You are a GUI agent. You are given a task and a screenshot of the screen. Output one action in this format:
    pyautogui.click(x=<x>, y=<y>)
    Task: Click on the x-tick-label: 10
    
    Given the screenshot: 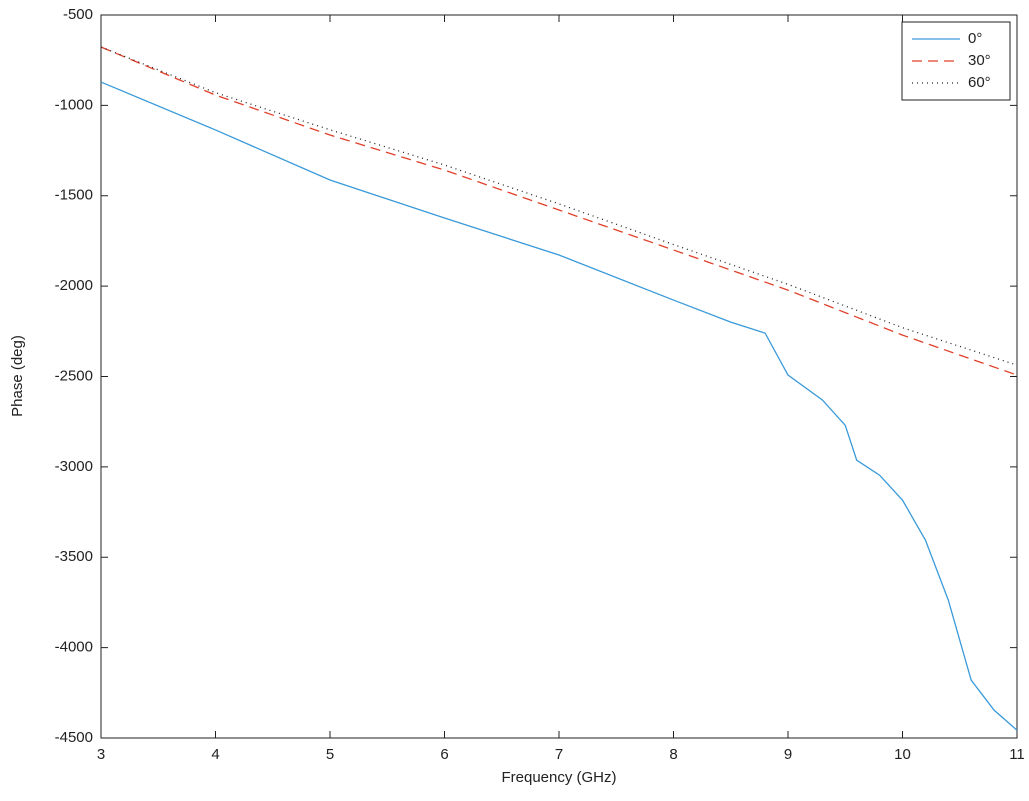 What is the action you would take?
    pyautogui.click(x=902, y=754)
    